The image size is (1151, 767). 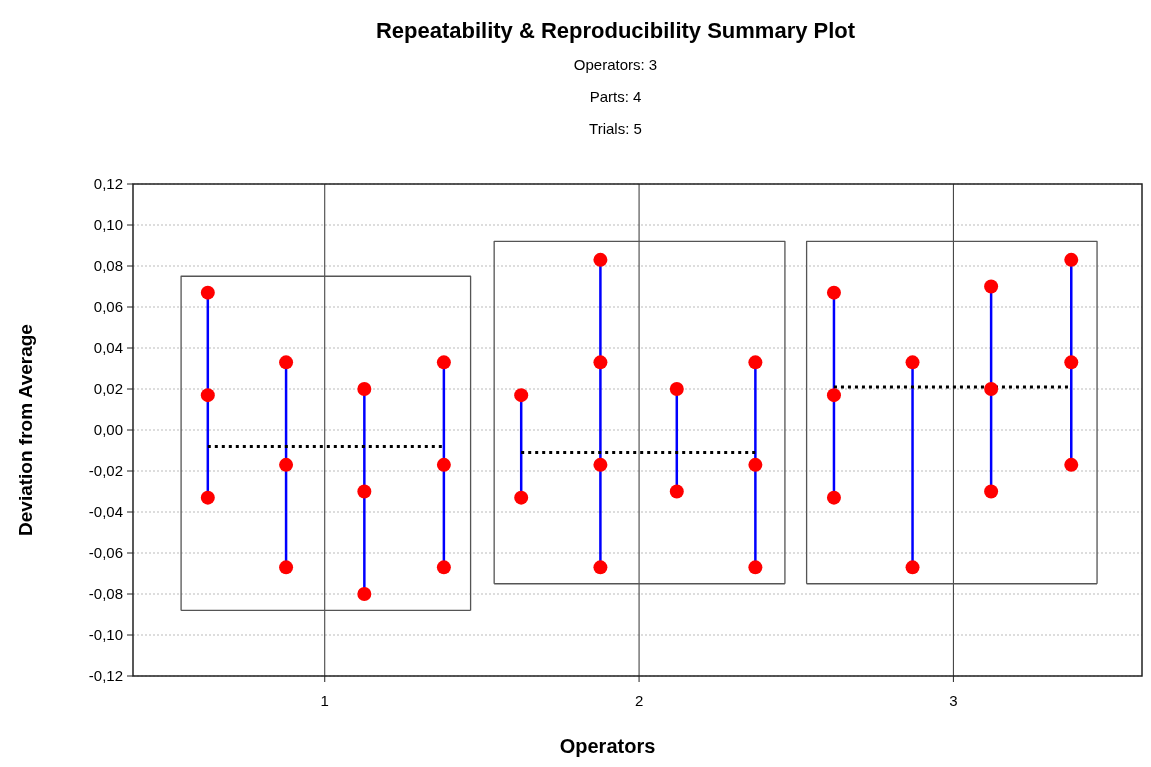 What do you see at coordinates (108, 347) in the screenshot?
I see `y-tick-label: 0,04` at bounding box center [108, 347].